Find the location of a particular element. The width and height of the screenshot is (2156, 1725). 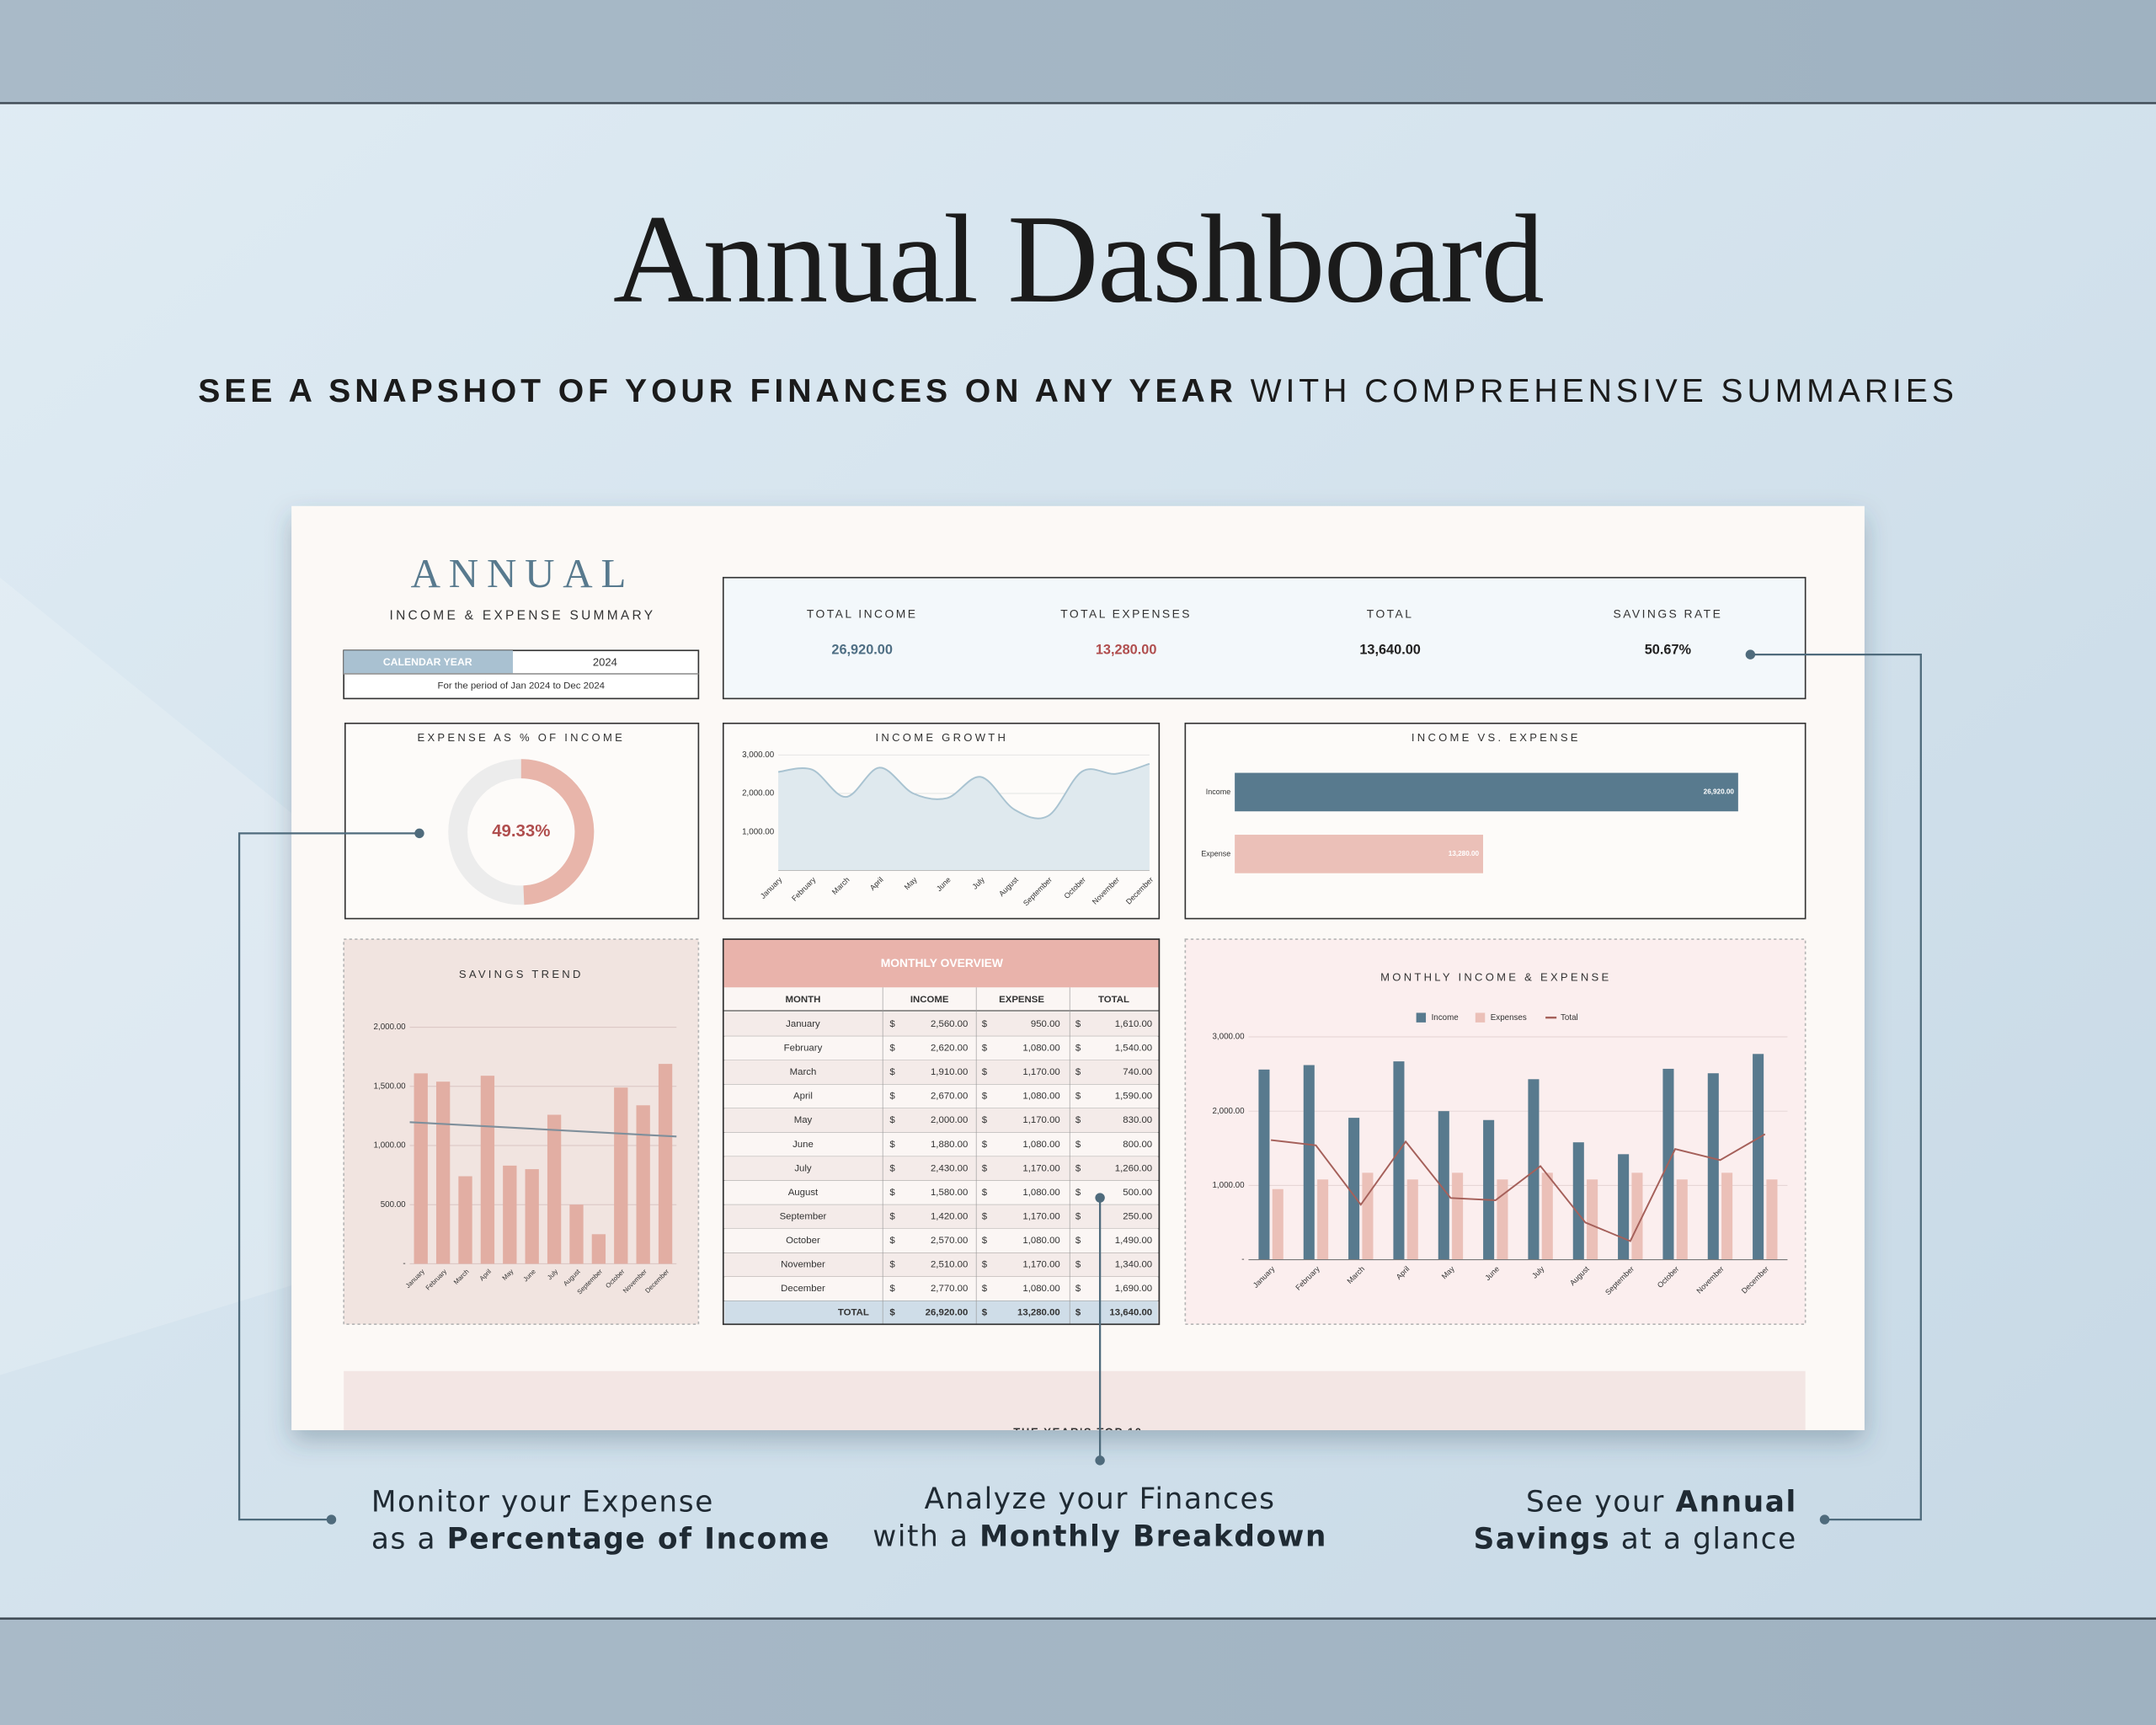

value-cell: 2,510.00 is located at coordinates (949, 1265).